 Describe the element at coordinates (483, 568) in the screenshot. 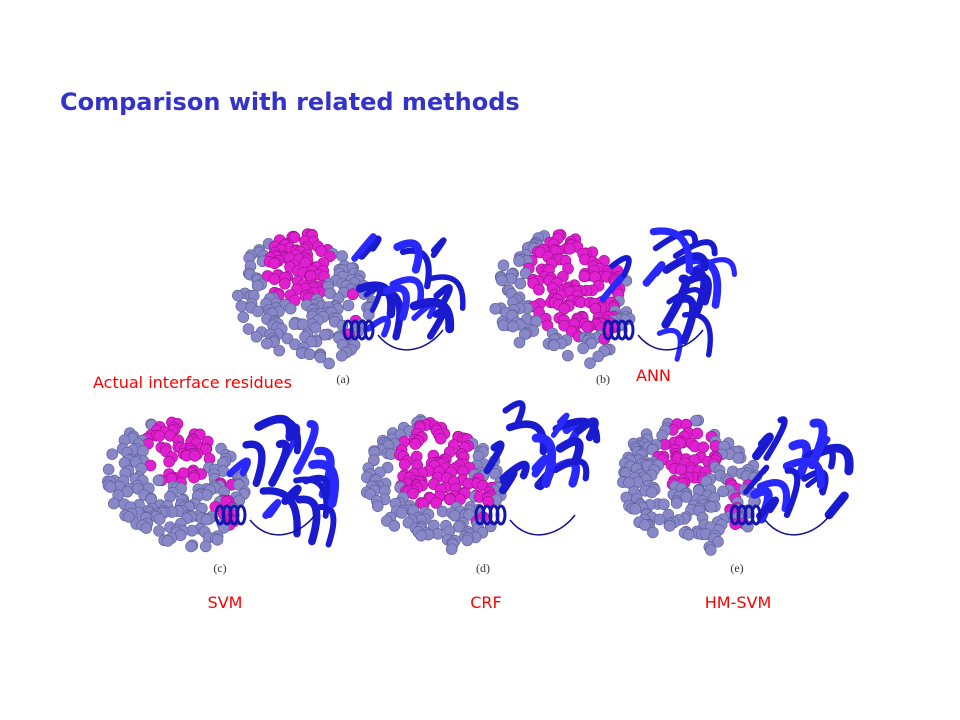

I see `panel-label: (d)` at that location.